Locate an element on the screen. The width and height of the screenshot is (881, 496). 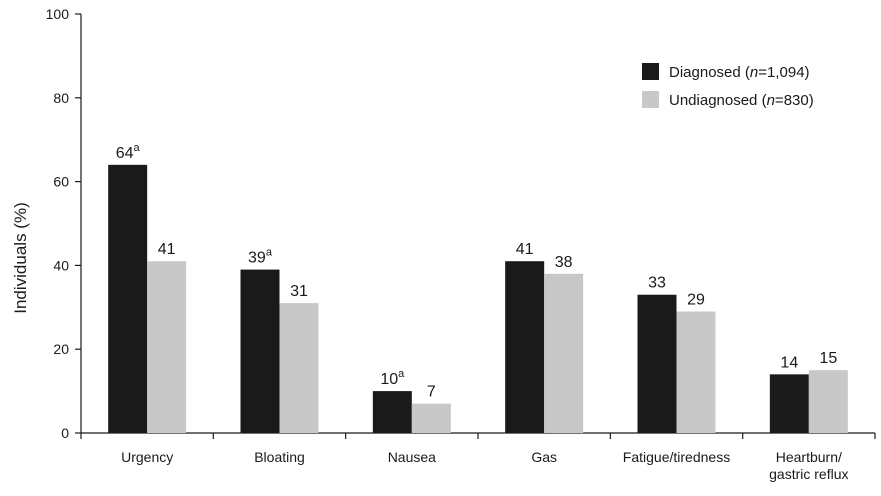
category-label: Urgency is located at coordinates (147, 457).